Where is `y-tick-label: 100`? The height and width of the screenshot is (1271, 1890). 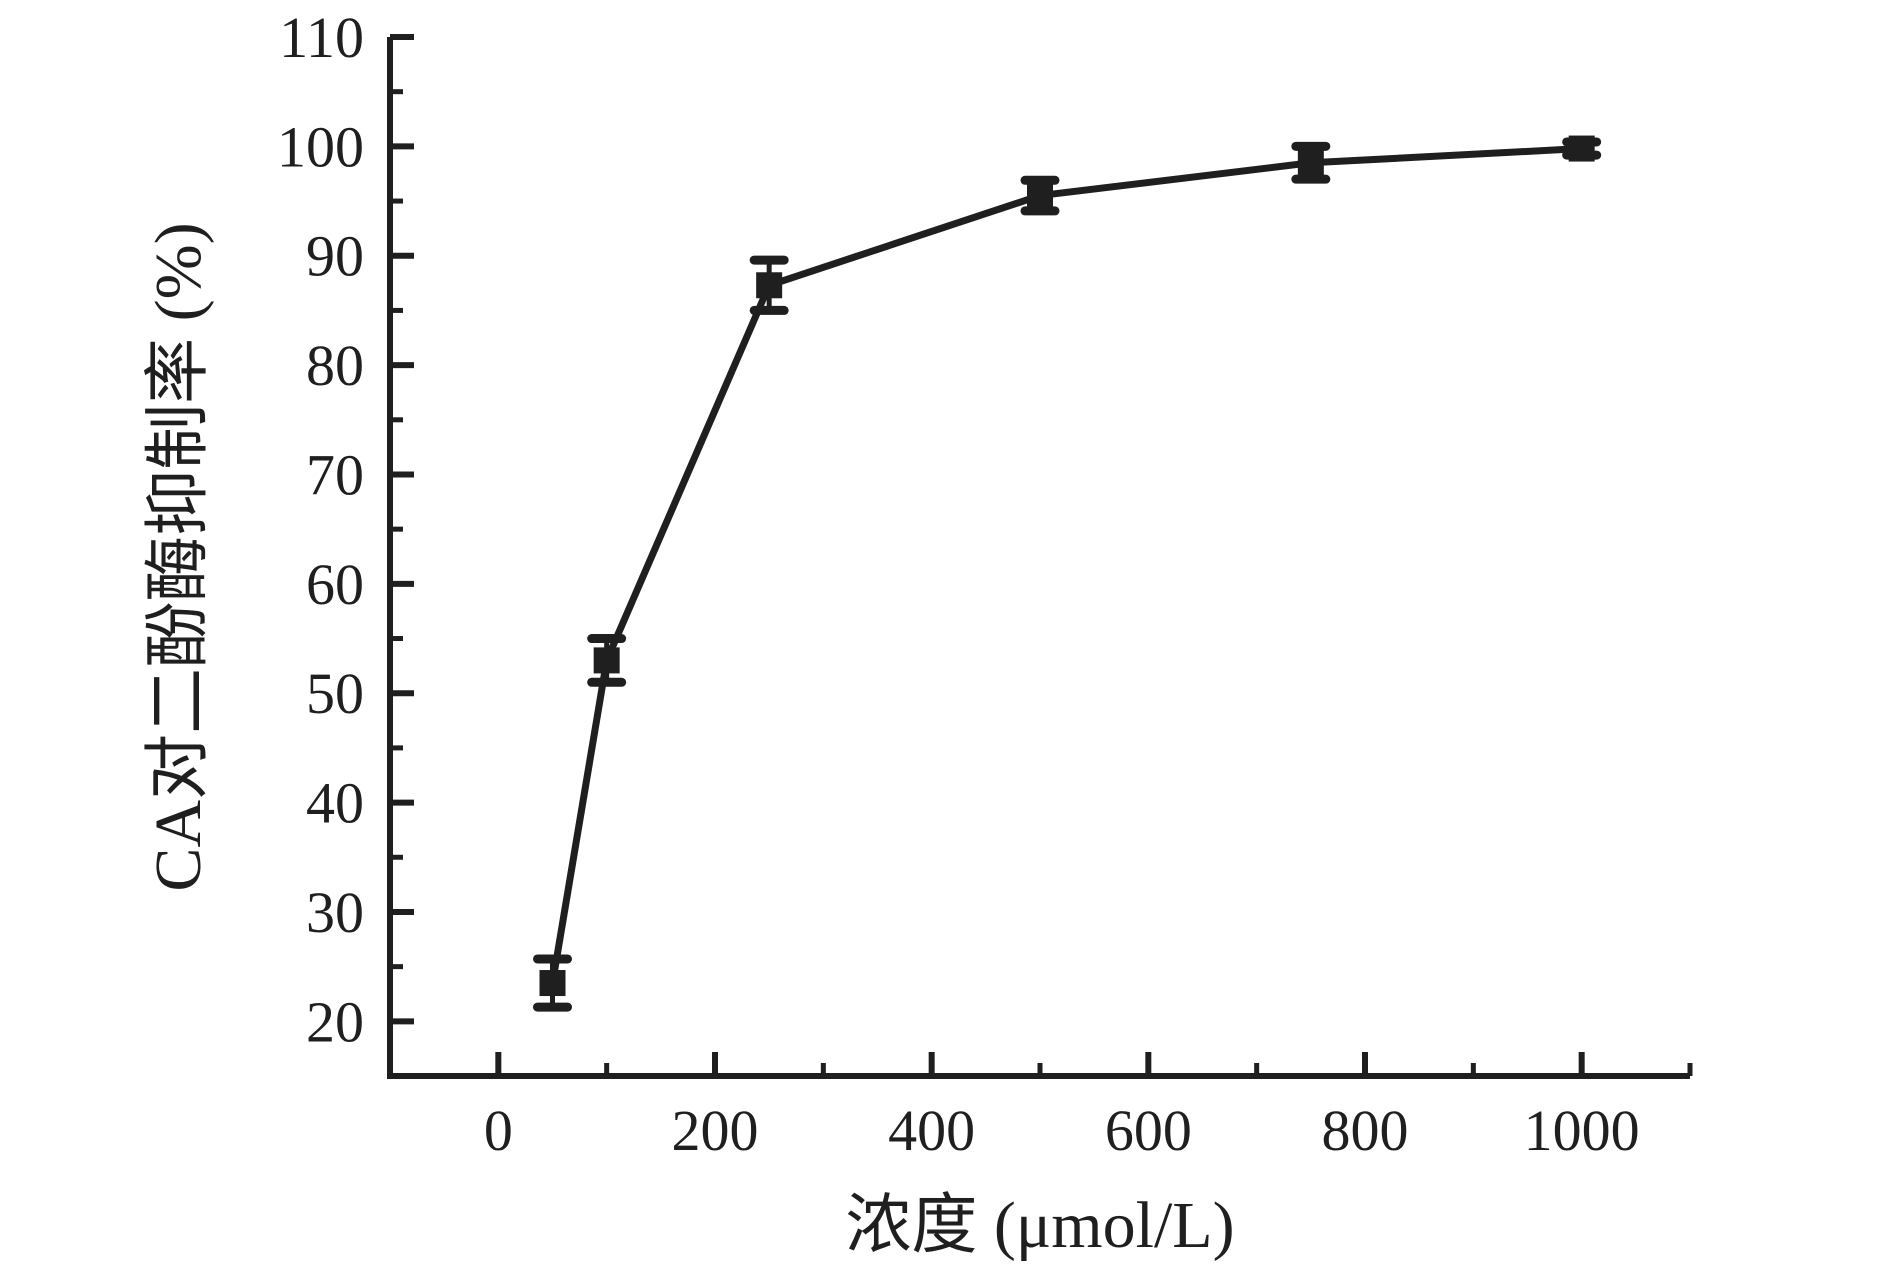 y-tick-label: 100 is located at coordinates (320, 146).